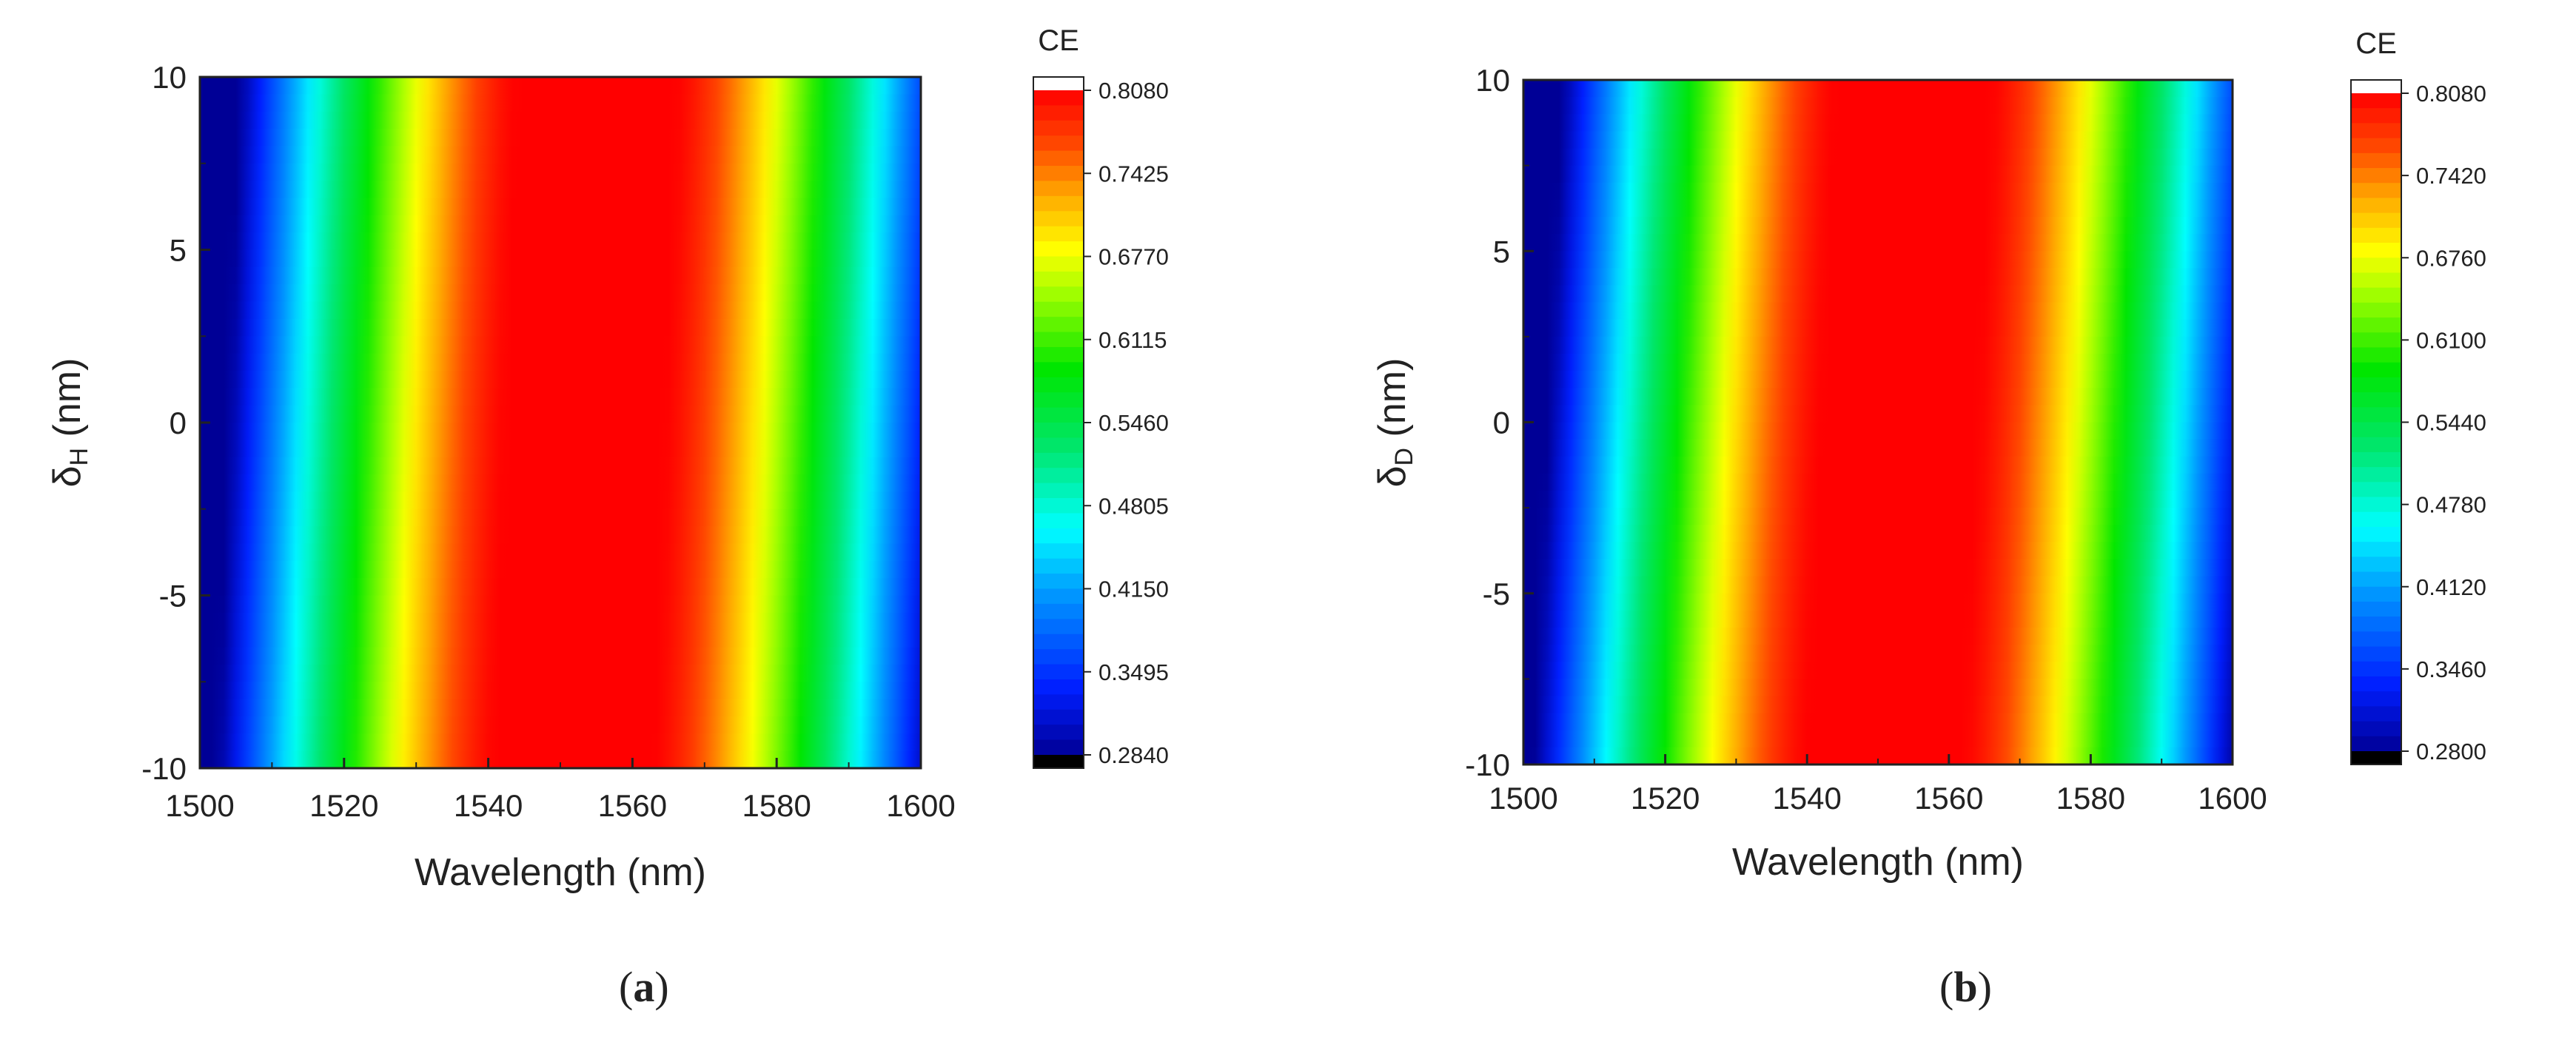  What do you see at coordinates (2090, 798) in the screenshot?
I see `x-tick-label: 1580` at bounding box center [2090, 798].